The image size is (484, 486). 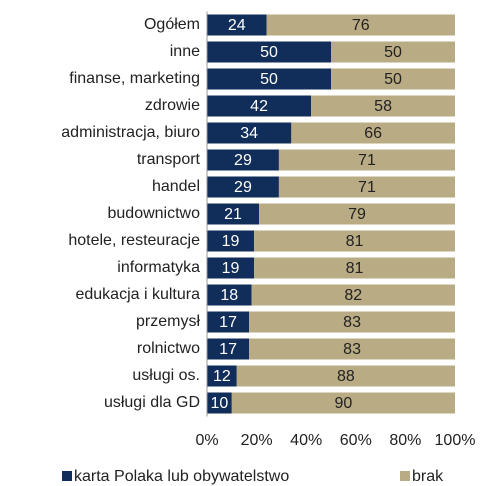 I want to click on y-tick-label: handel, so click(x=176, y=186).